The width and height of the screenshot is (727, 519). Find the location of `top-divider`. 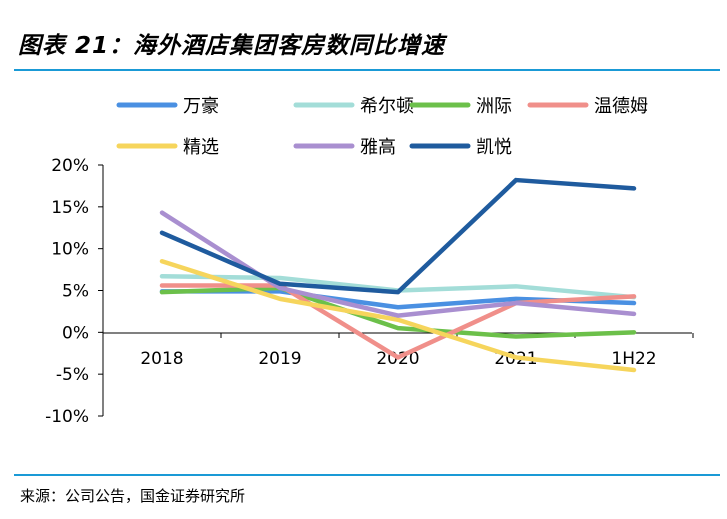

top-divider is located at coordinates (367, 70).